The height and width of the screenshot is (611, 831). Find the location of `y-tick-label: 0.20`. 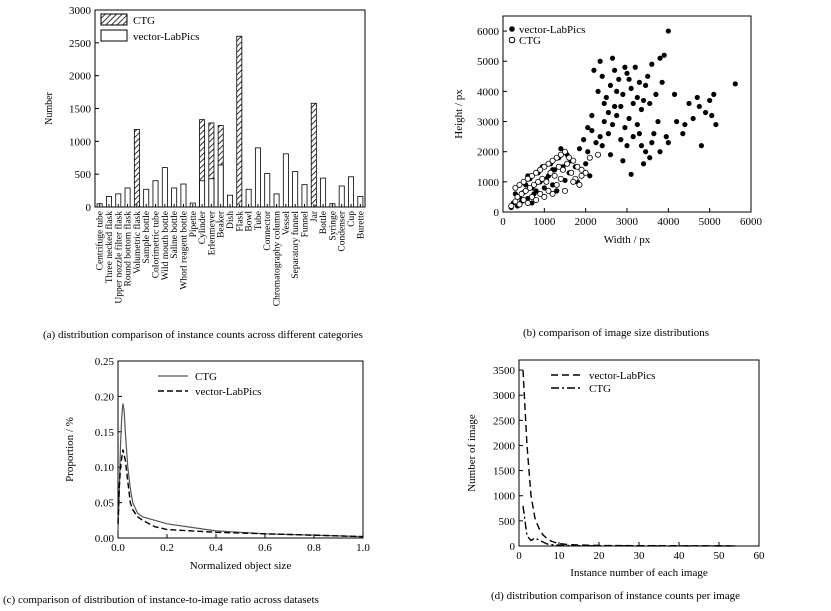

y-tick-label: 0.20 is located at coordinates (105, 397).